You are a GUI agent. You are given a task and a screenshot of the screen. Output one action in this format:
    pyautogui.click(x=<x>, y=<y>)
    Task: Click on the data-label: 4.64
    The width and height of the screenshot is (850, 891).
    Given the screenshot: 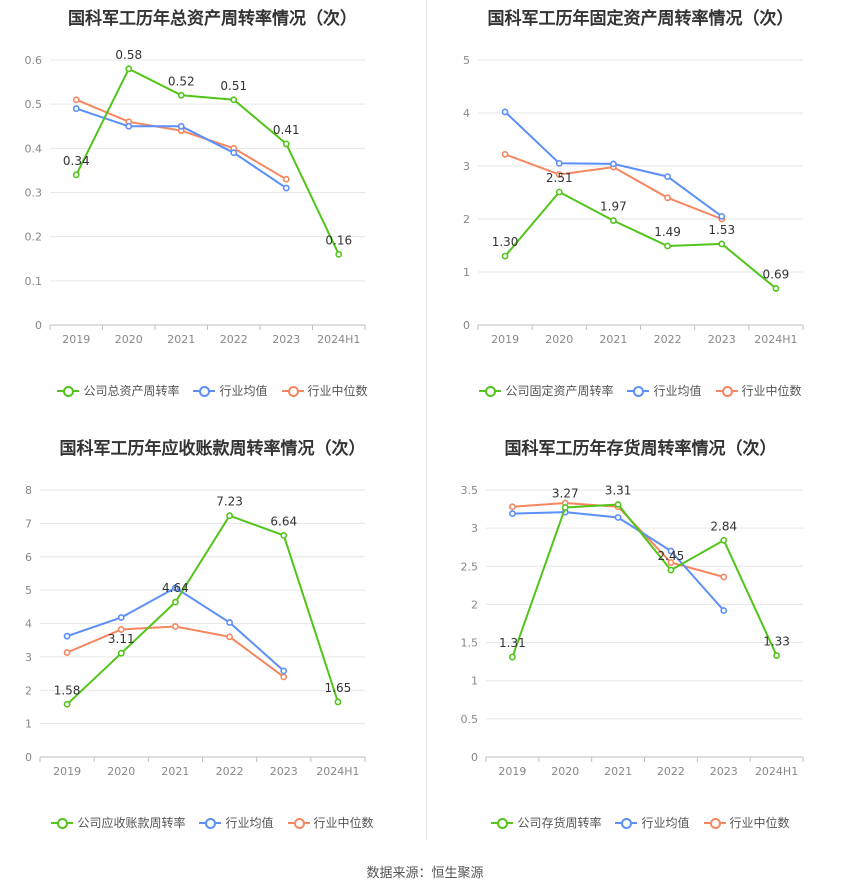 What is the action you would take?
    pyautogui.click(x=175, y=588)
    